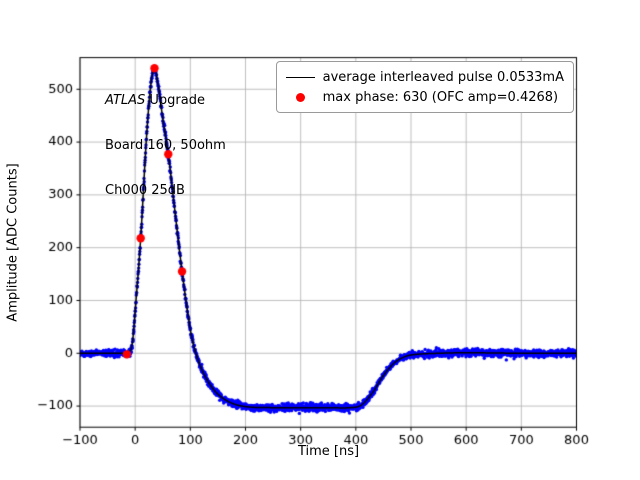 Image resolution: width=640 pixels, height=480 pixels. I want to click on annotation-upgrade: Upgrade, so click(175, 100).